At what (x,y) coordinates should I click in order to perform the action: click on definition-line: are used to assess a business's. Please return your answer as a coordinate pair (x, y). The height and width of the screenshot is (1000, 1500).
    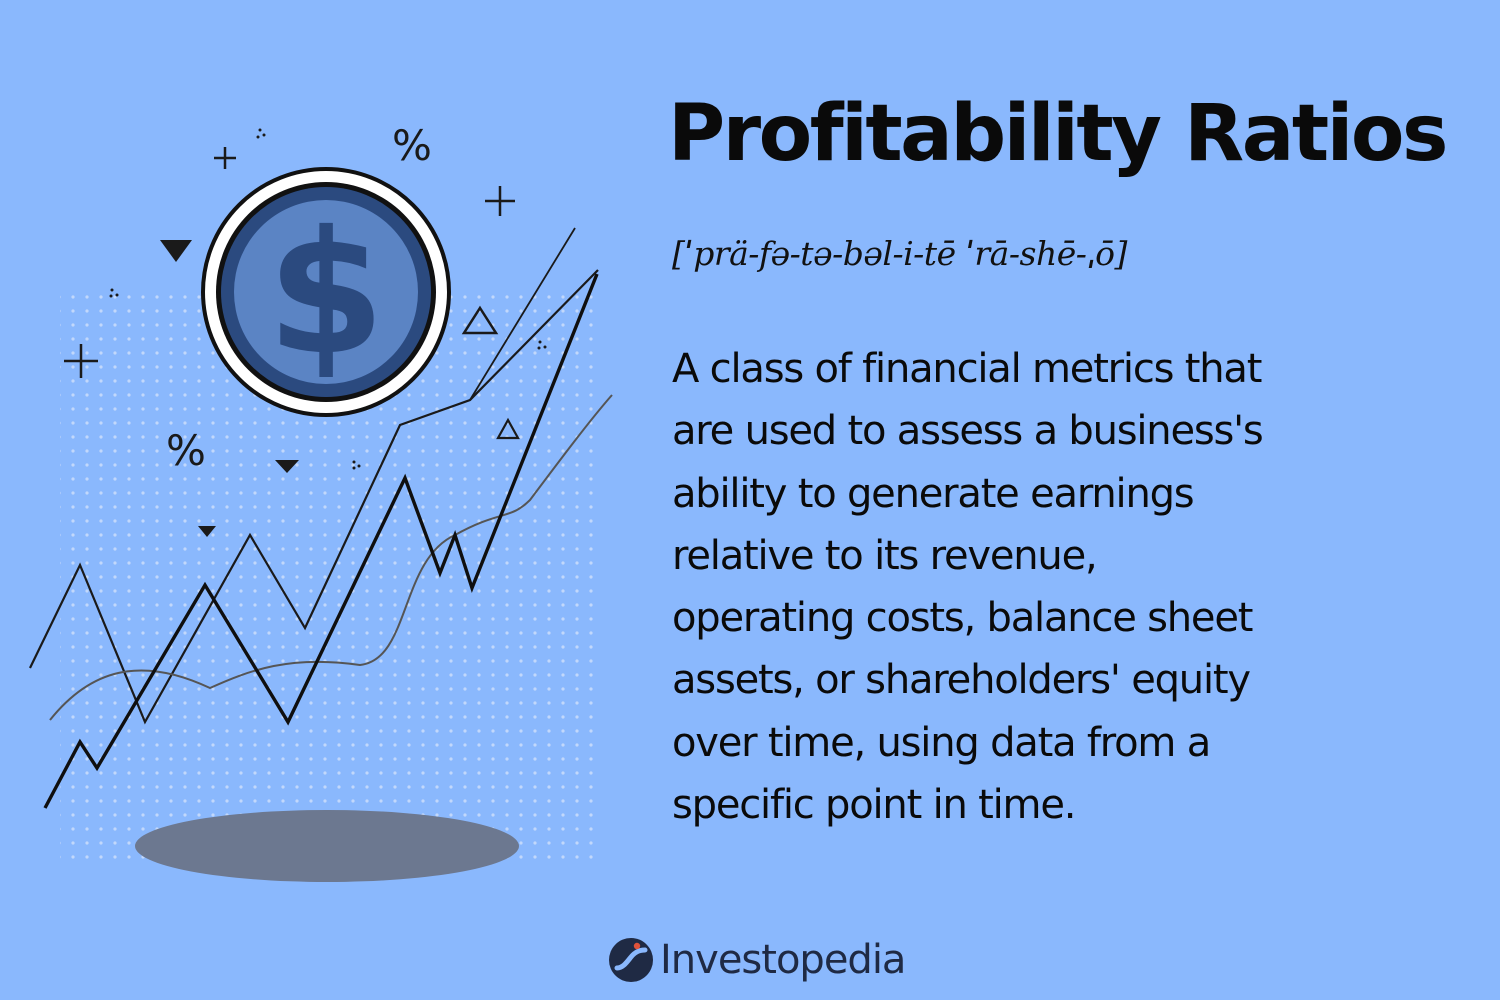
    Looking at the image, I should click on (968, 431).